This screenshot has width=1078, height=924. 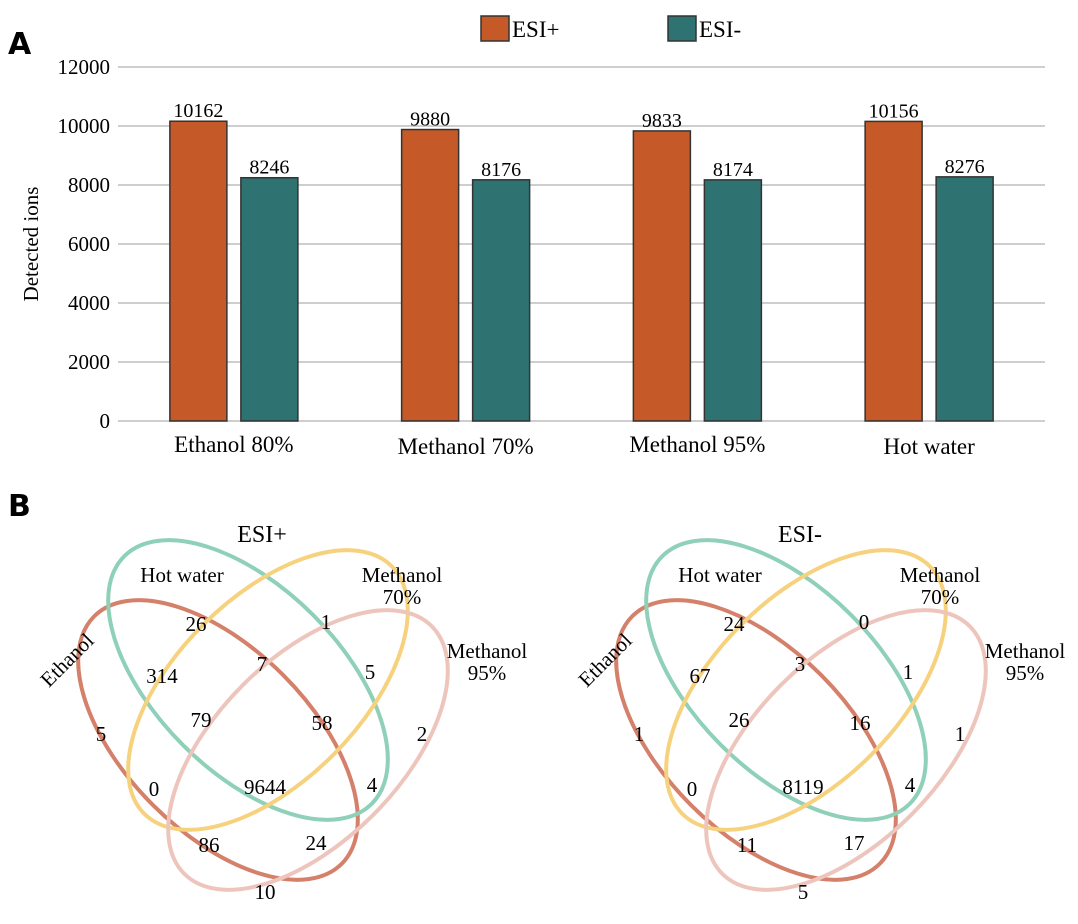 I want to click on venn-title: ESI-, so click(x=800, y=535).